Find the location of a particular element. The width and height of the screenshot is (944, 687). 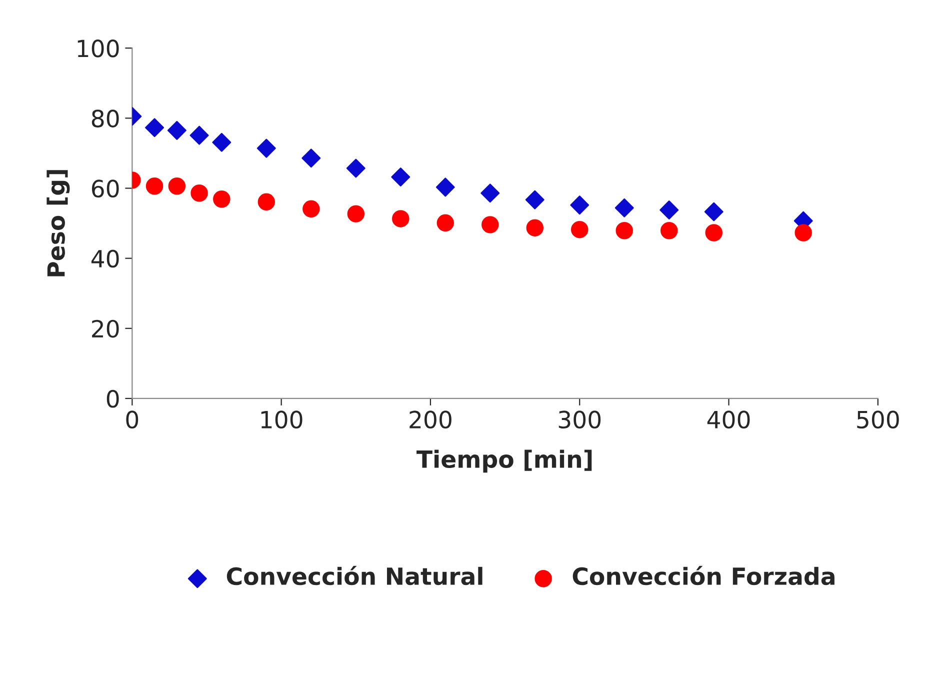

y-tick-label: 80 is located at coordinates (105, 119).